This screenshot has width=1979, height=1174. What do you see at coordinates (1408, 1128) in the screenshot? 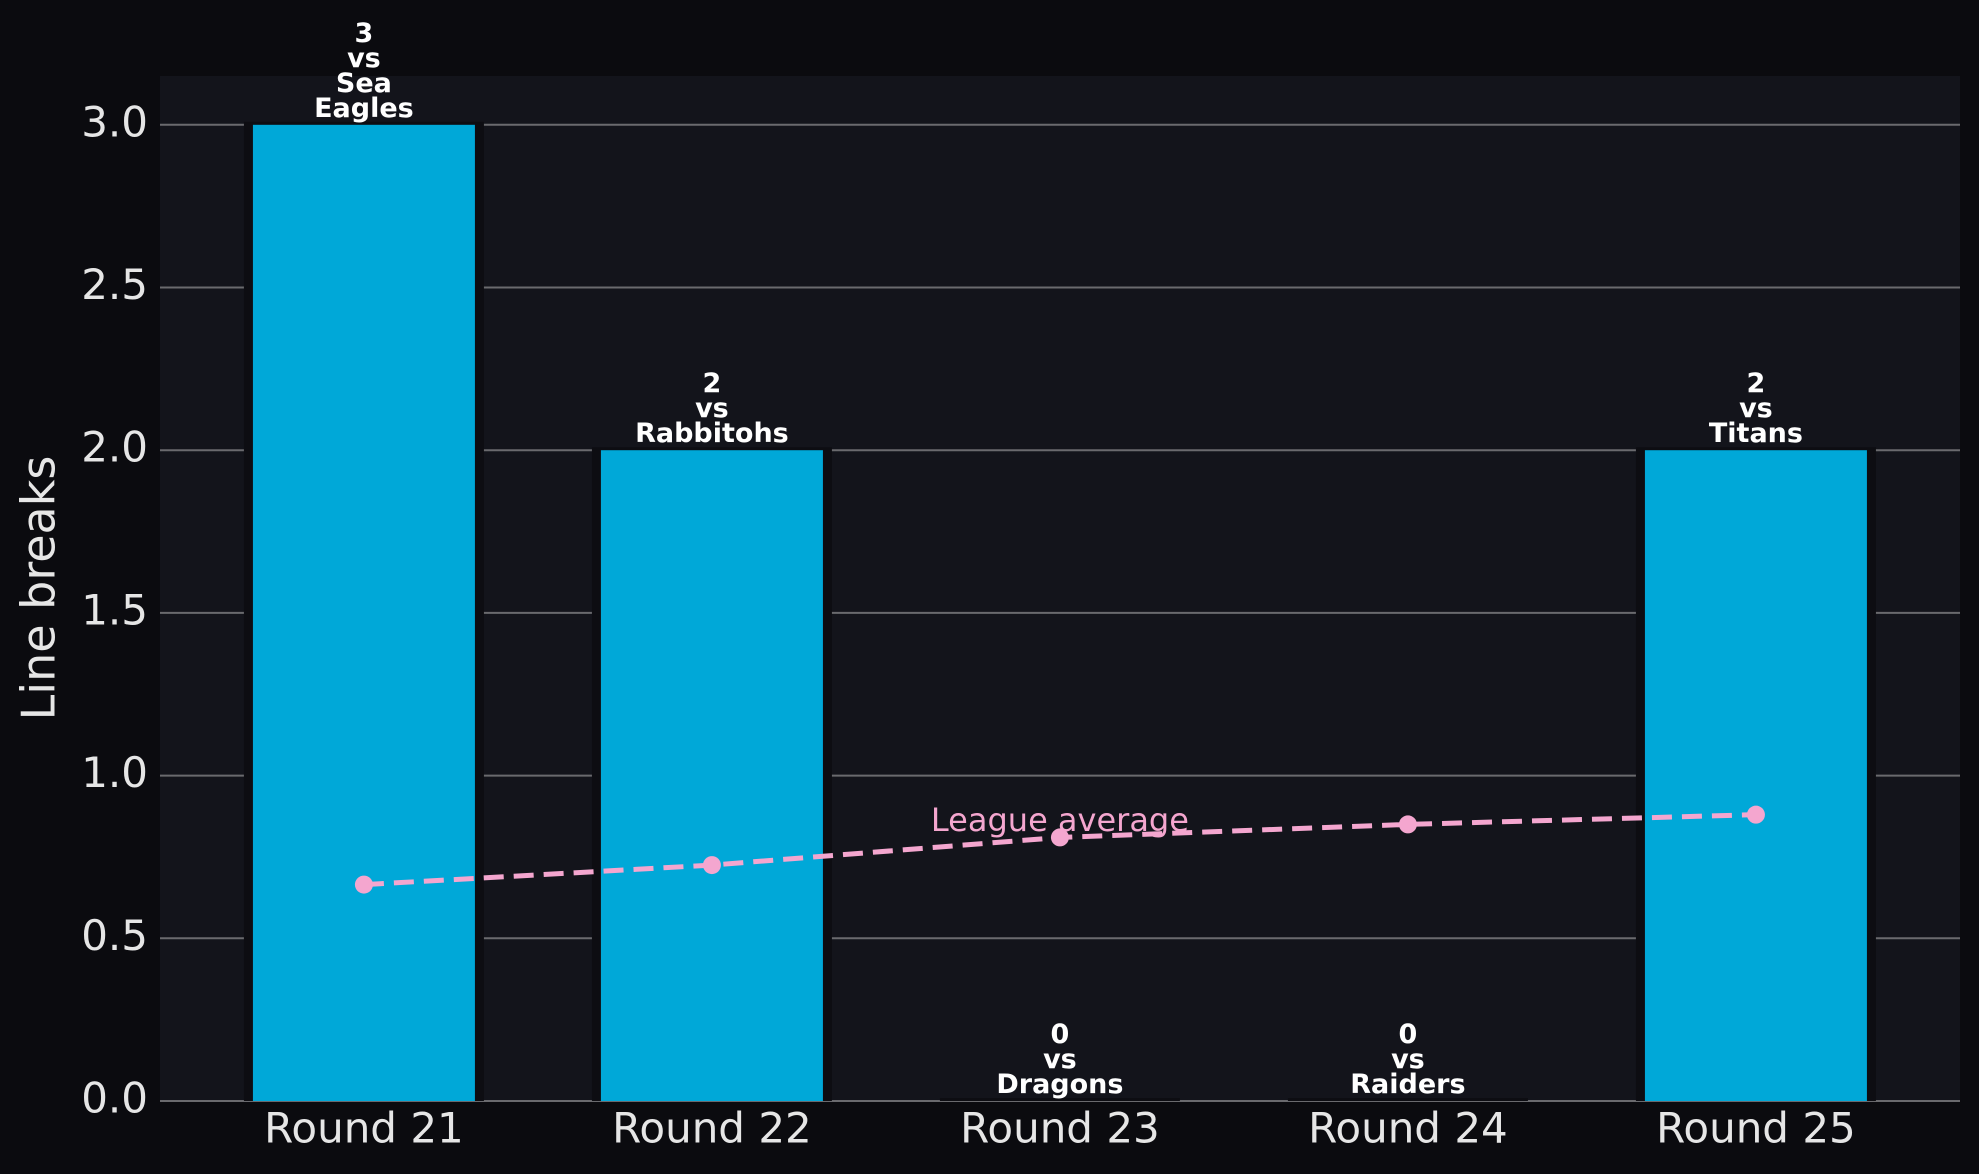
I see `x-tick-label: Round 24` at bounding box center [1408, 1128].